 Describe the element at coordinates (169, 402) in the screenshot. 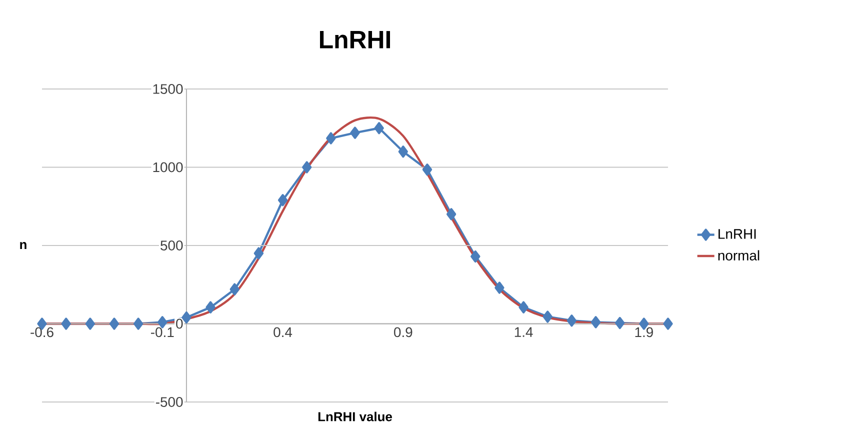

I see `y-tick-label: -500` at that location.